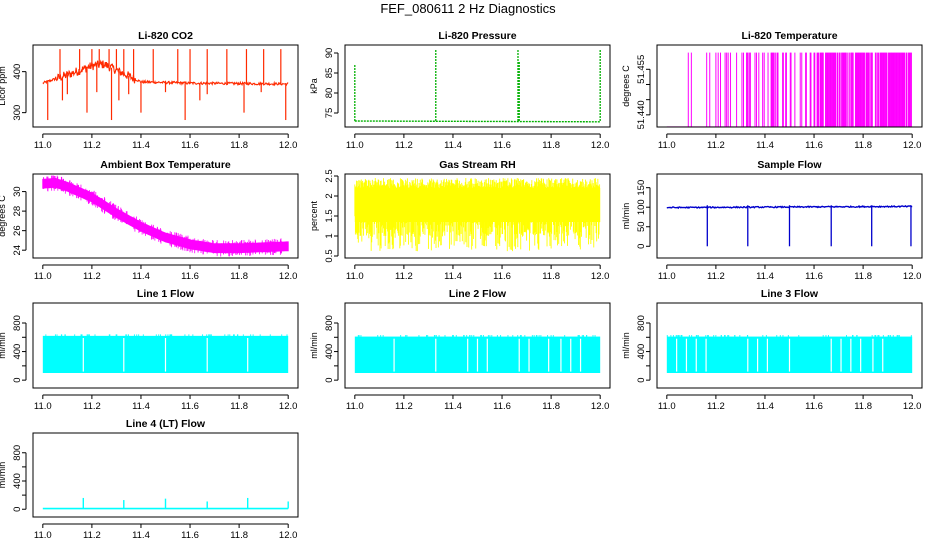 The width and height of the screenshot is (936, 540). What do you see at coordinates (468, 8) in the screenshot?
I see `main-title: FEF_080611 2 Hz Diagnostics` at bounding box center [468, 8].